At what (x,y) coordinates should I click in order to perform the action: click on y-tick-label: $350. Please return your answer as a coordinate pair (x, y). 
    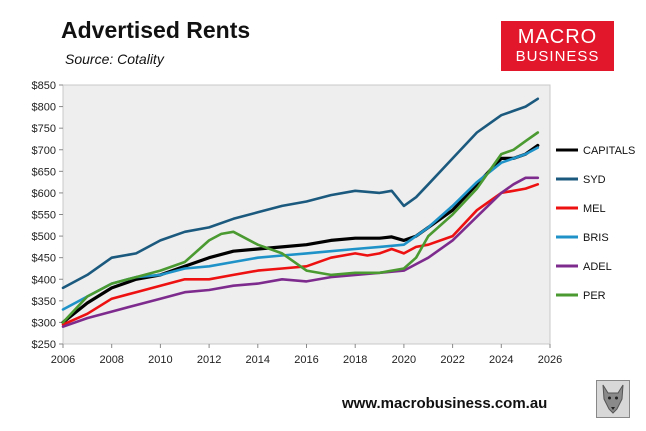
    Looking at the image, I should click on (44, 302).